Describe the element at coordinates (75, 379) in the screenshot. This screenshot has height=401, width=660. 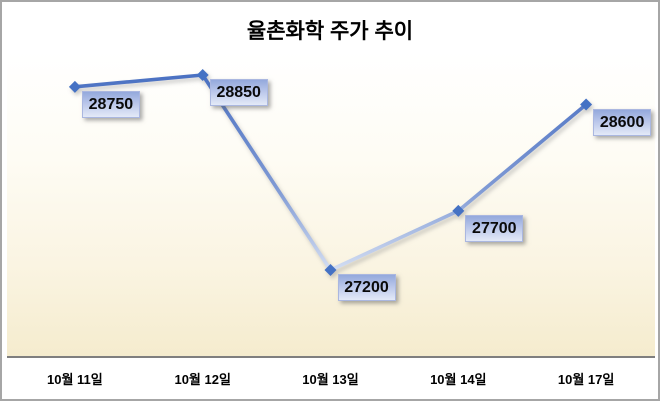
I see `x-axis-label-10월 11일: 10월 11일` at that location.